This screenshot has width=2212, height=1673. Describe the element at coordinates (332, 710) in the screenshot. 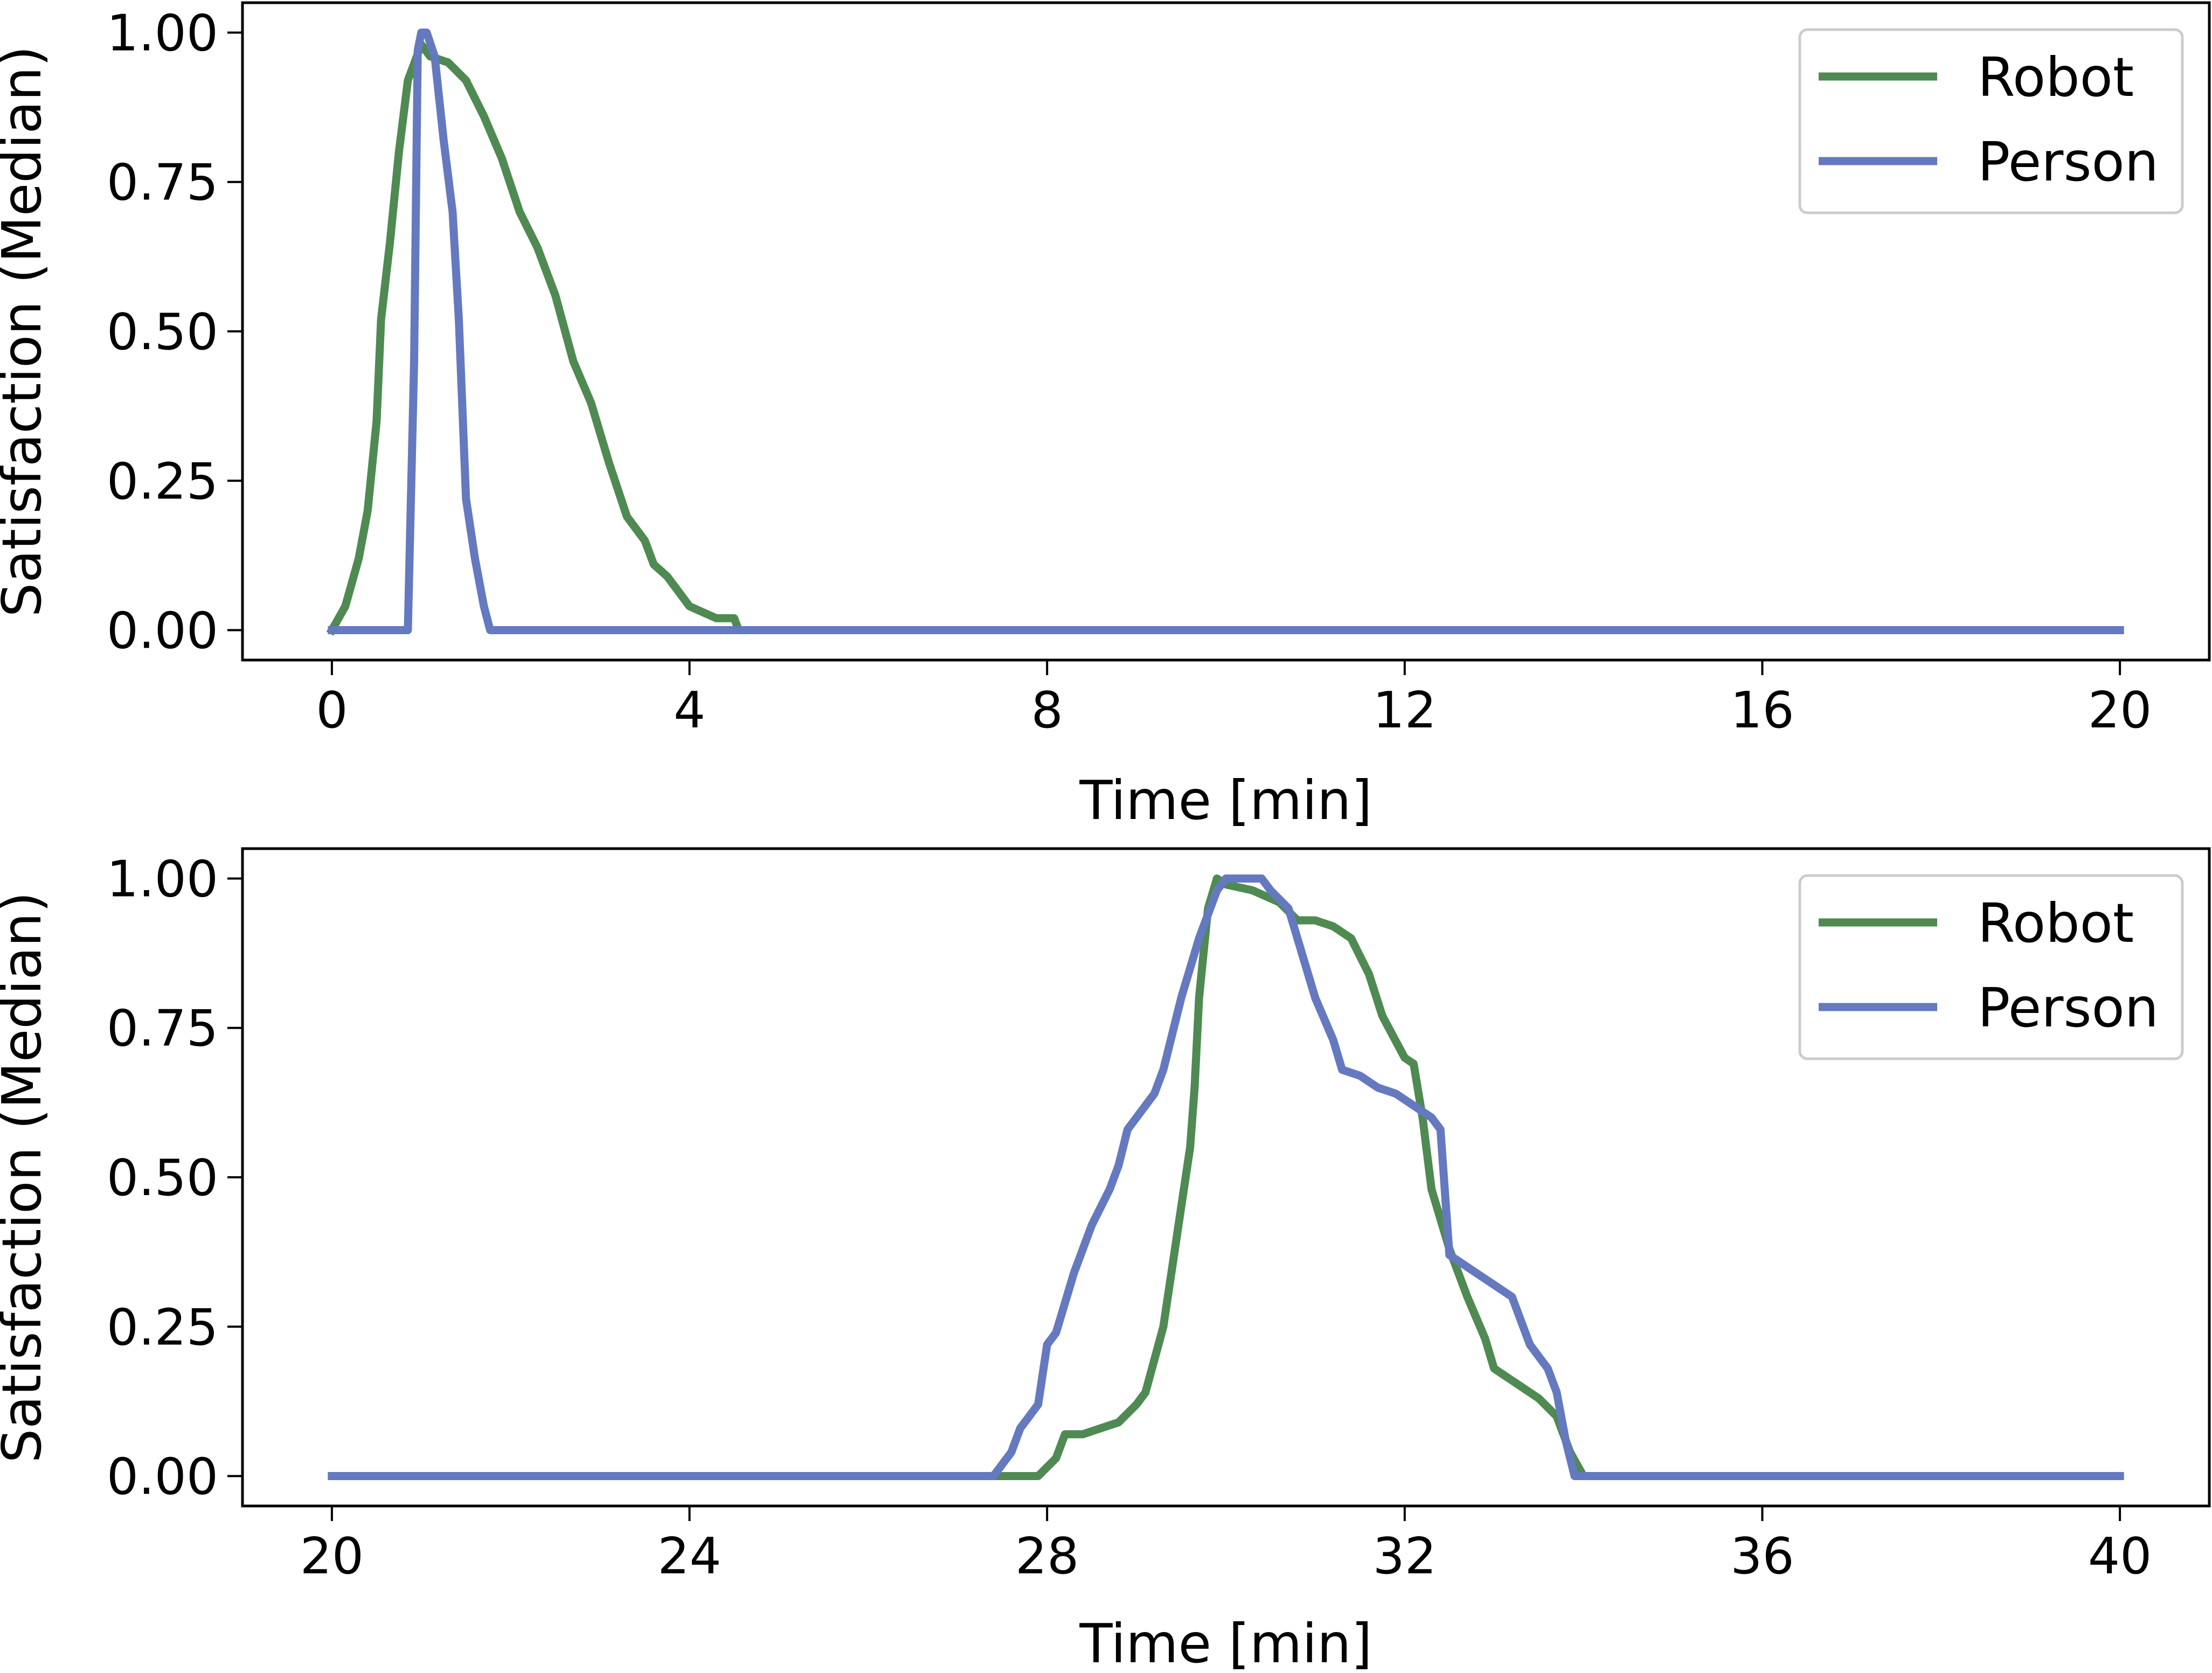

I see `x-tick-label: 0` at that location.